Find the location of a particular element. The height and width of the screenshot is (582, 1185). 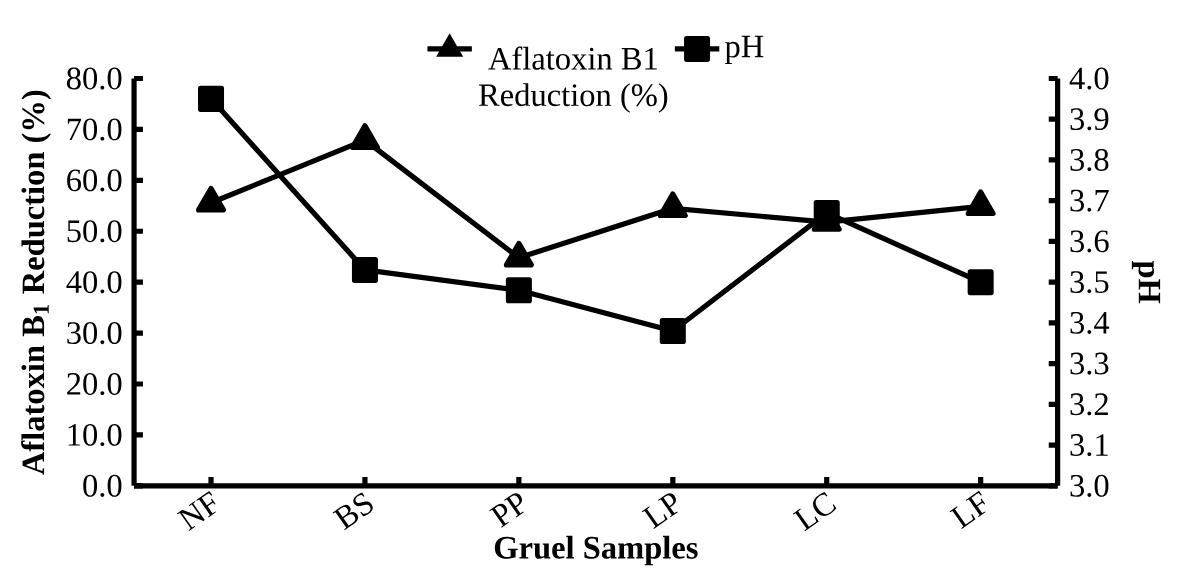

y2-tick-label: 3.0 is located at coordinates (1089, 485).